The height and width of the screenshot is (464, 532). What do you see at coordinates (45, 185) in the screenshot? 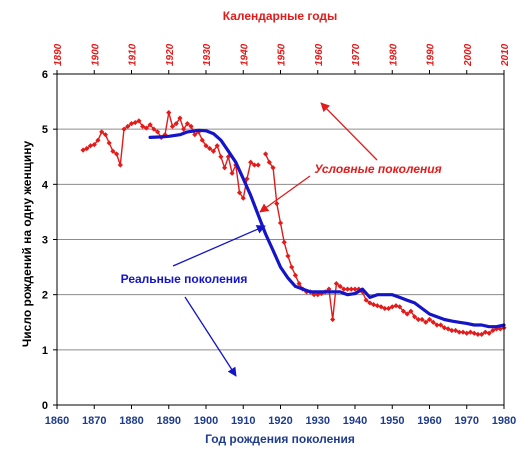
I see `y-tick-label: 4` at bounding box center [45, 185].